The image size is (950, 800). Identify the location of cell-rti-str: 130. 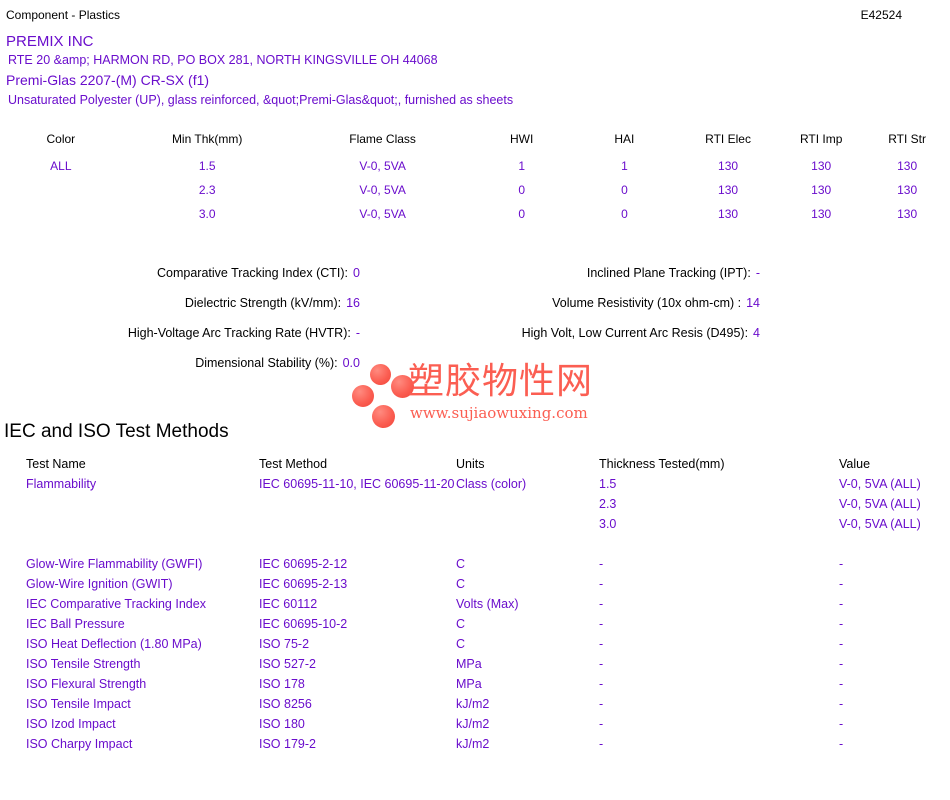
(907, 166).